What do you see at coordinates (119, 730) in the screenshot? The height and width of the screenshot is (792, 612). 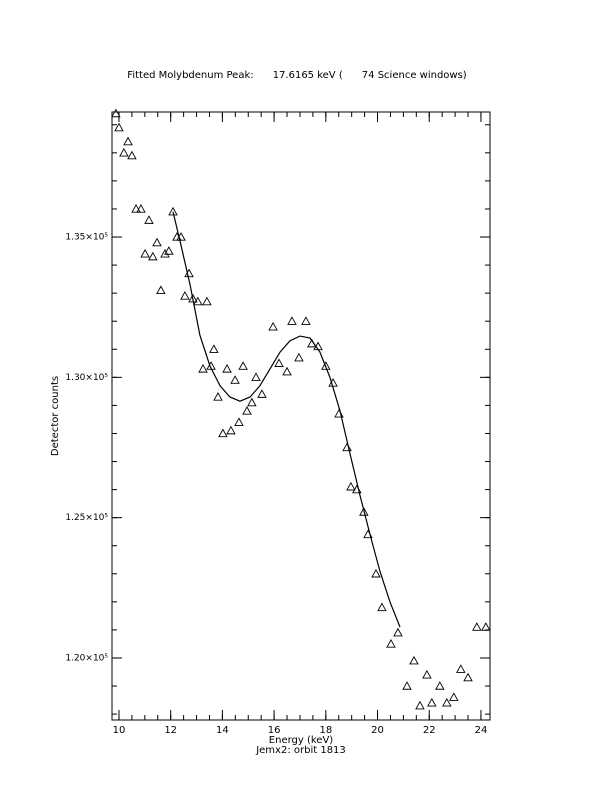 I see `x-tick-label: 10` at bounding box center [119, 730].